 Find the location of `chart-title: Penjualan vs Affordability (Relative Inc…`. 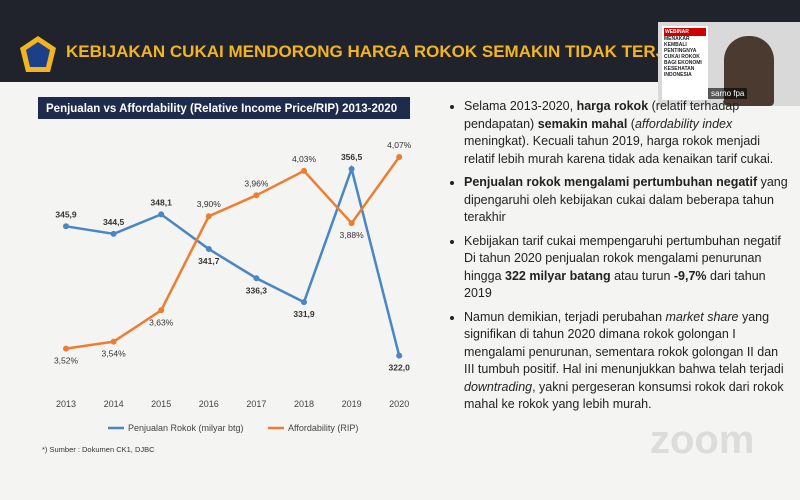

chart-title: Penjualan vs Affordability (Relative Inc… is located at coordinates (221, 109).